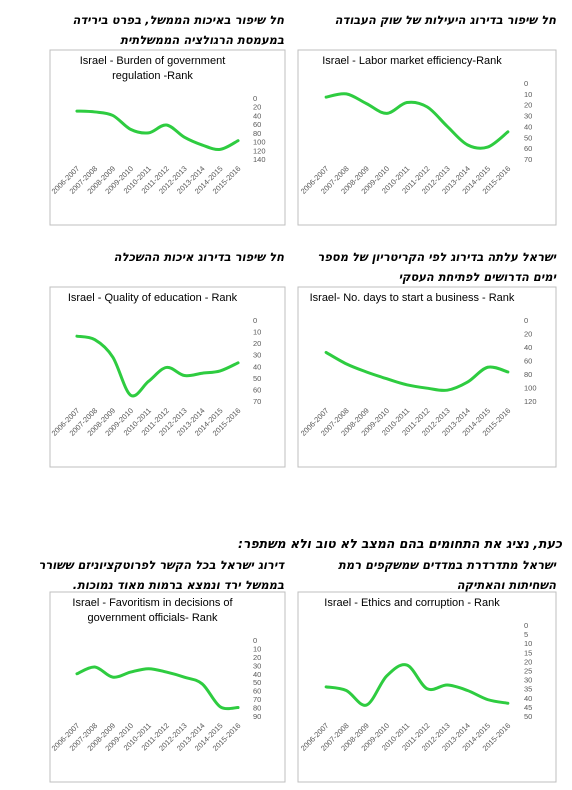 Image resolution: width=572 pixels, height=790 pixels. I want to click on heading-line: ישראל מתדרדרת במדדים שמשקפים רמת, so click(447, 565).